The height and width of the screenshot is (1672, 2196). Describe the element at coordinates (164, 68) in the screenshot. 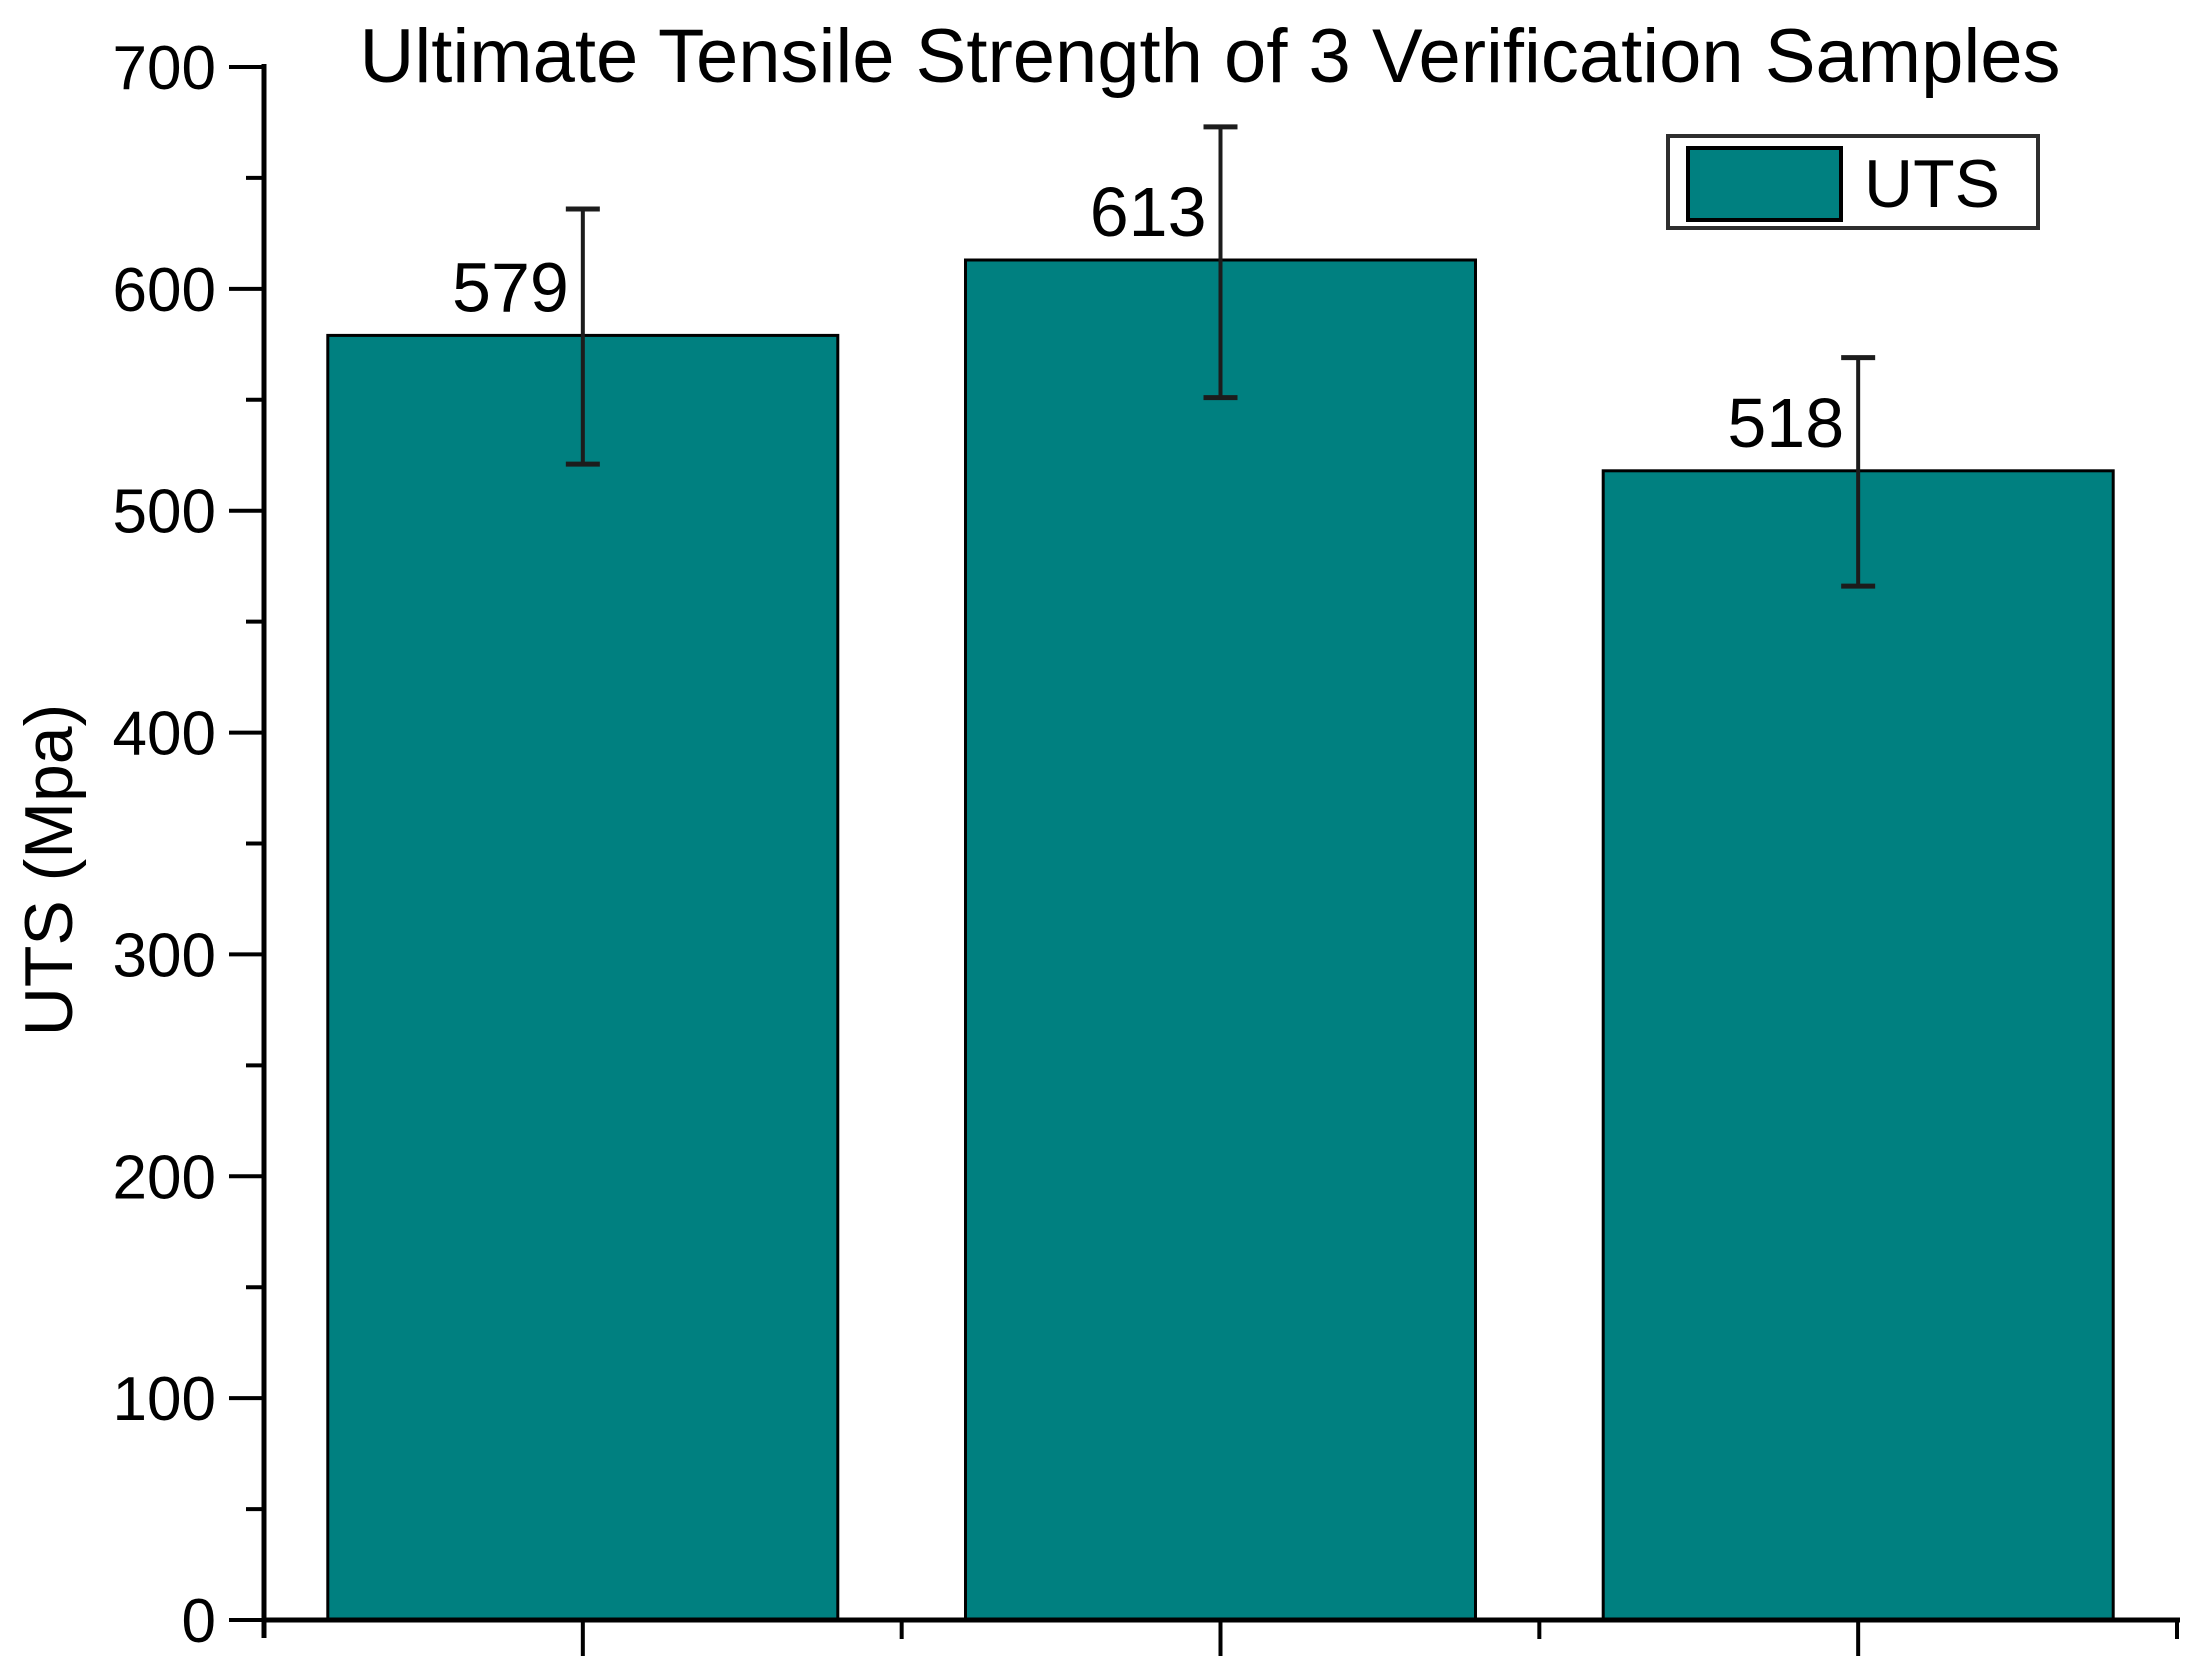

I see `y-tick-label: 700` at that location.